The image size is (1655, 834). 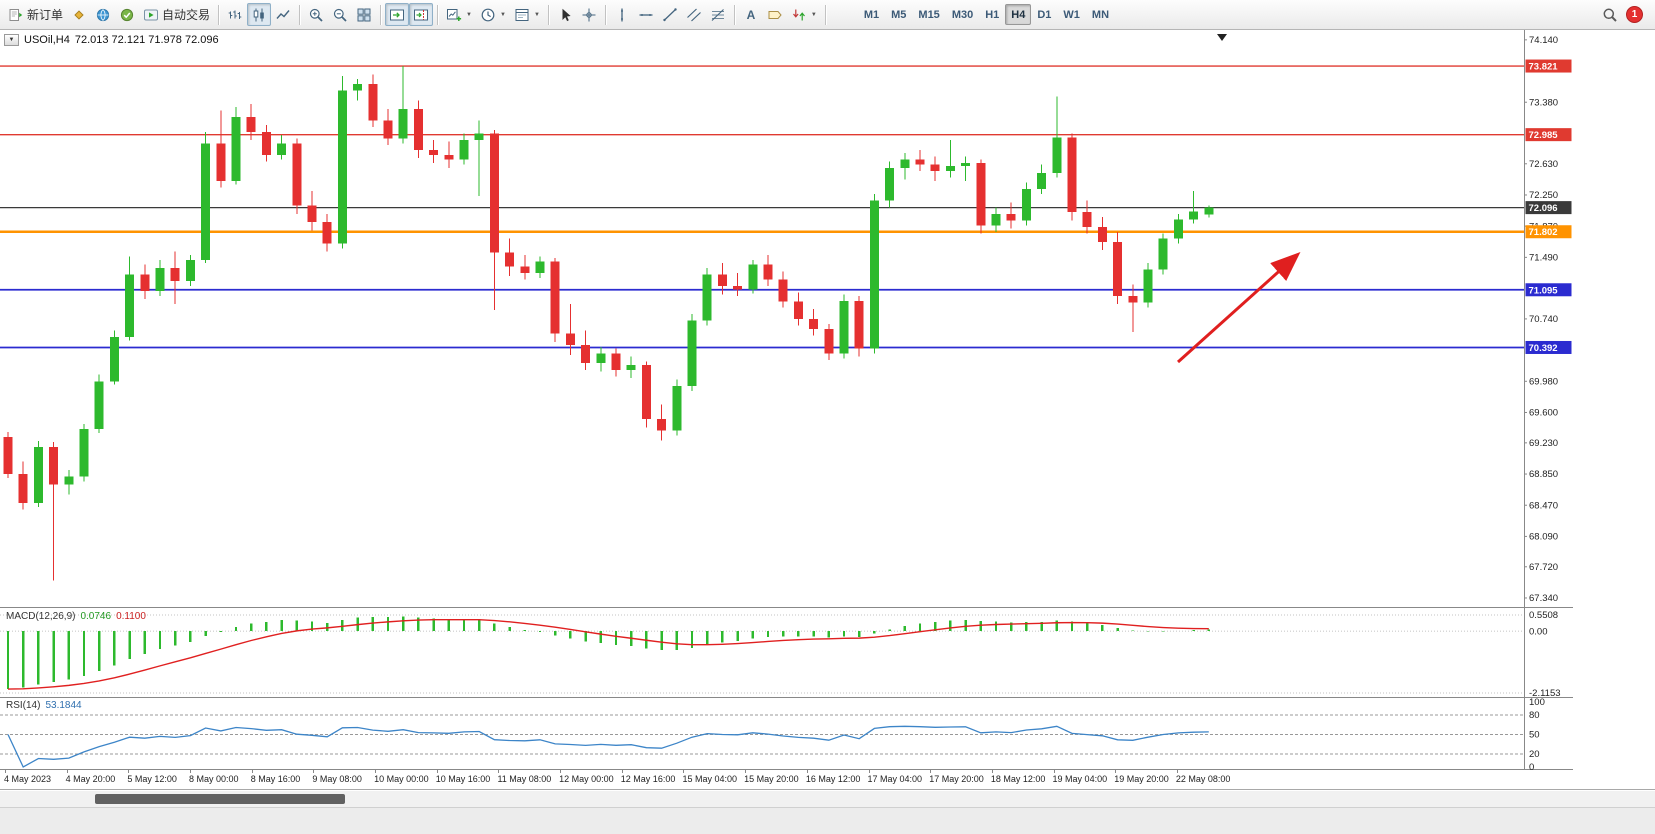 I want to click on candle-chart-icon, so click(x=259, y=15).